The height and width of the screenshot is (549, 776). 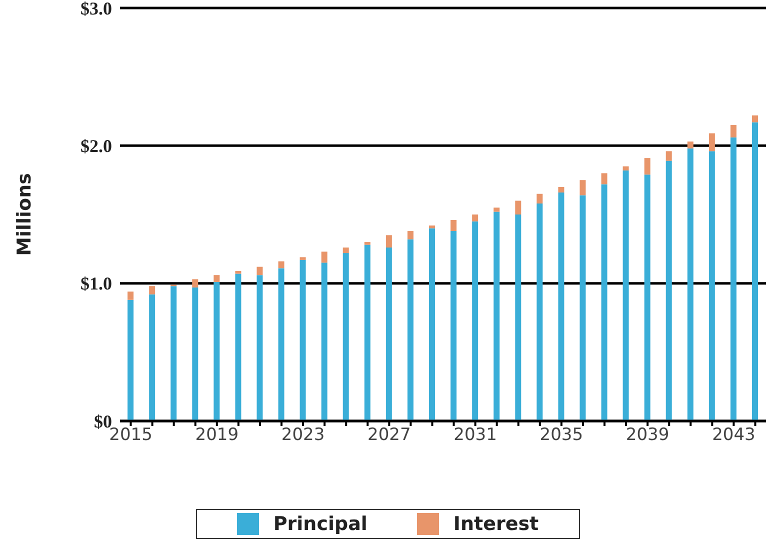 I want to click on x-tick-label: 2031, so click(x=475, y=435).